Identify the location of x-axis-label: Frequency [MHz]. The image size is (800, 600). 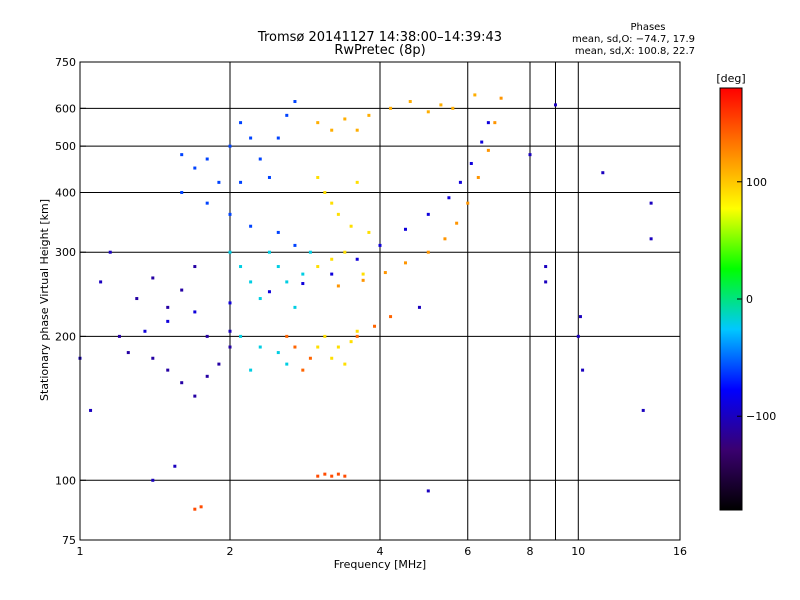
(380, 564).